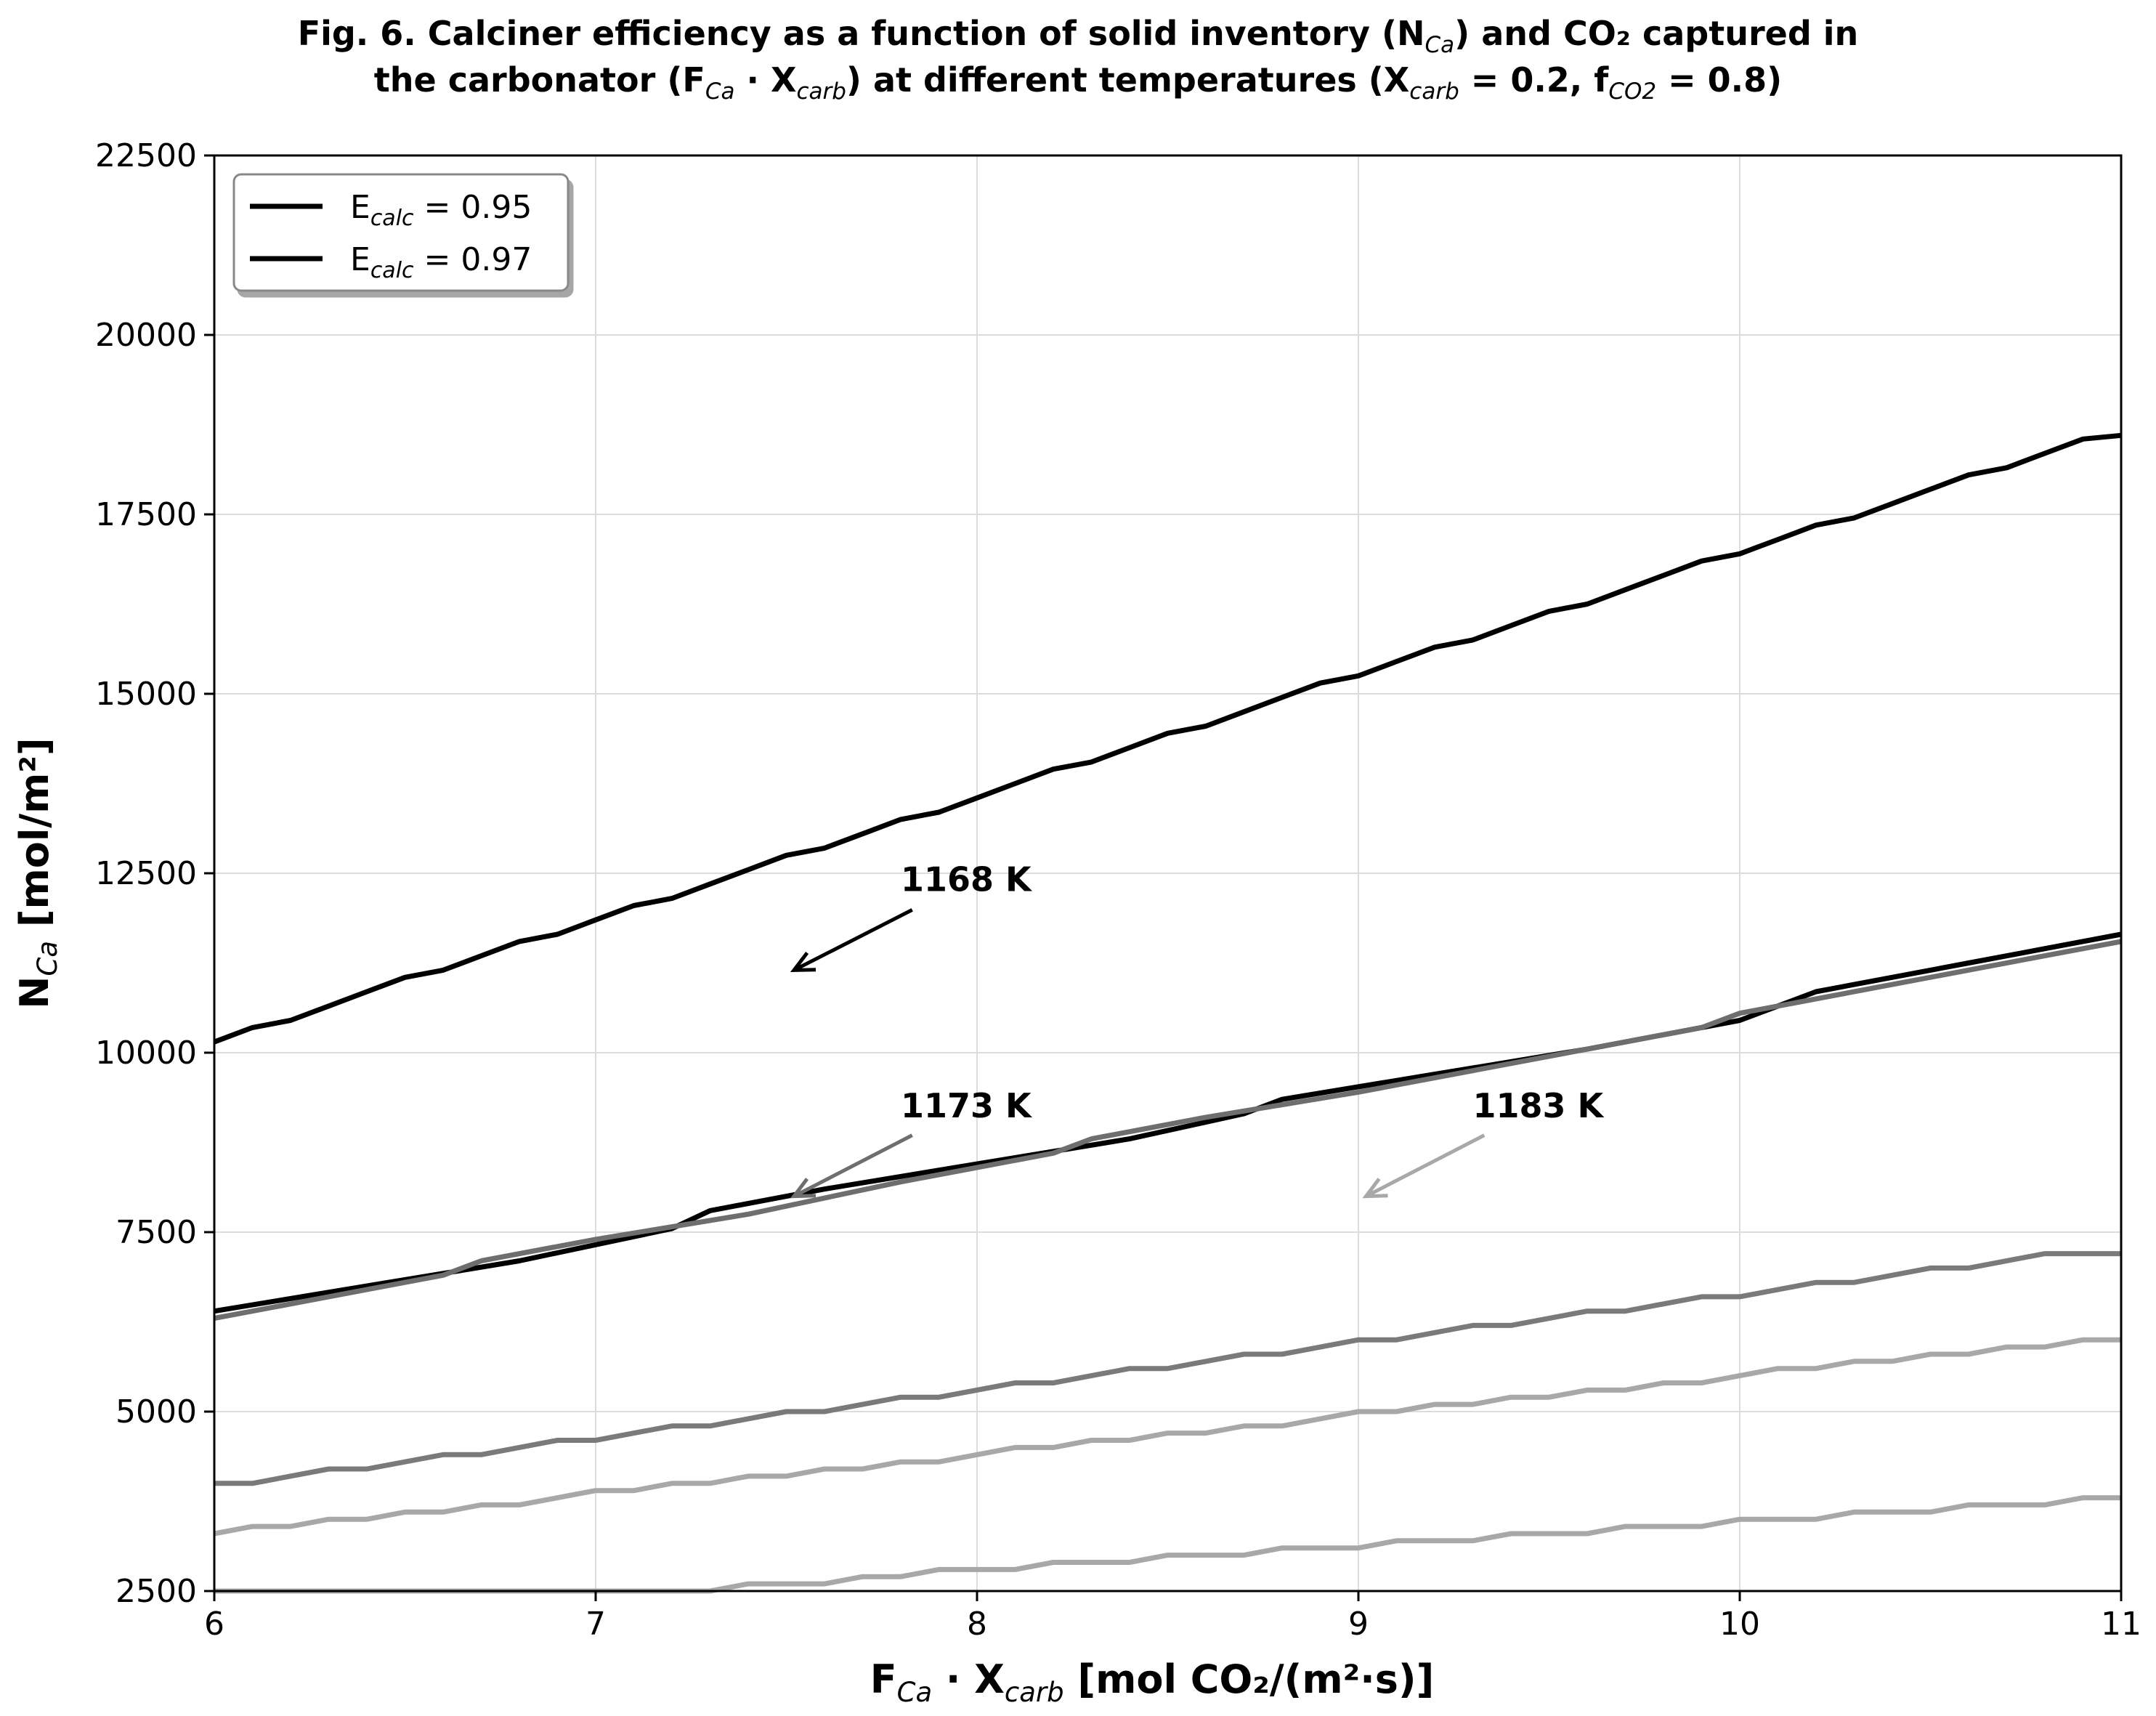 Image resolution: width=2156 pixels, height=1716 pixels. What do you see at coordinates (156, 1592) in the screenshot?
I see `y-tick-label: 2500` at bounding box center [156, 1592].